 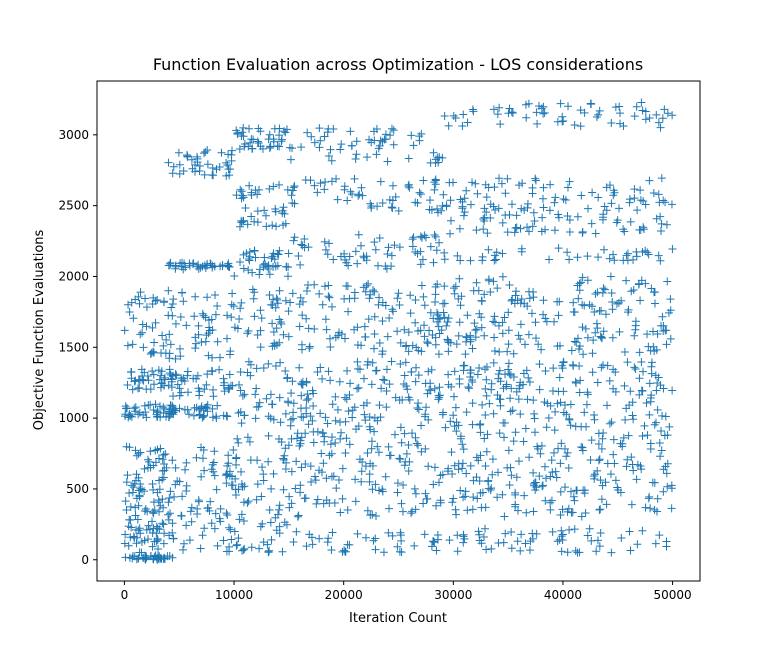 What do you see at coordinates (73, 347) in the screenshot?
I see `y-tick-label: 1500` at bounding box center [73, 347].